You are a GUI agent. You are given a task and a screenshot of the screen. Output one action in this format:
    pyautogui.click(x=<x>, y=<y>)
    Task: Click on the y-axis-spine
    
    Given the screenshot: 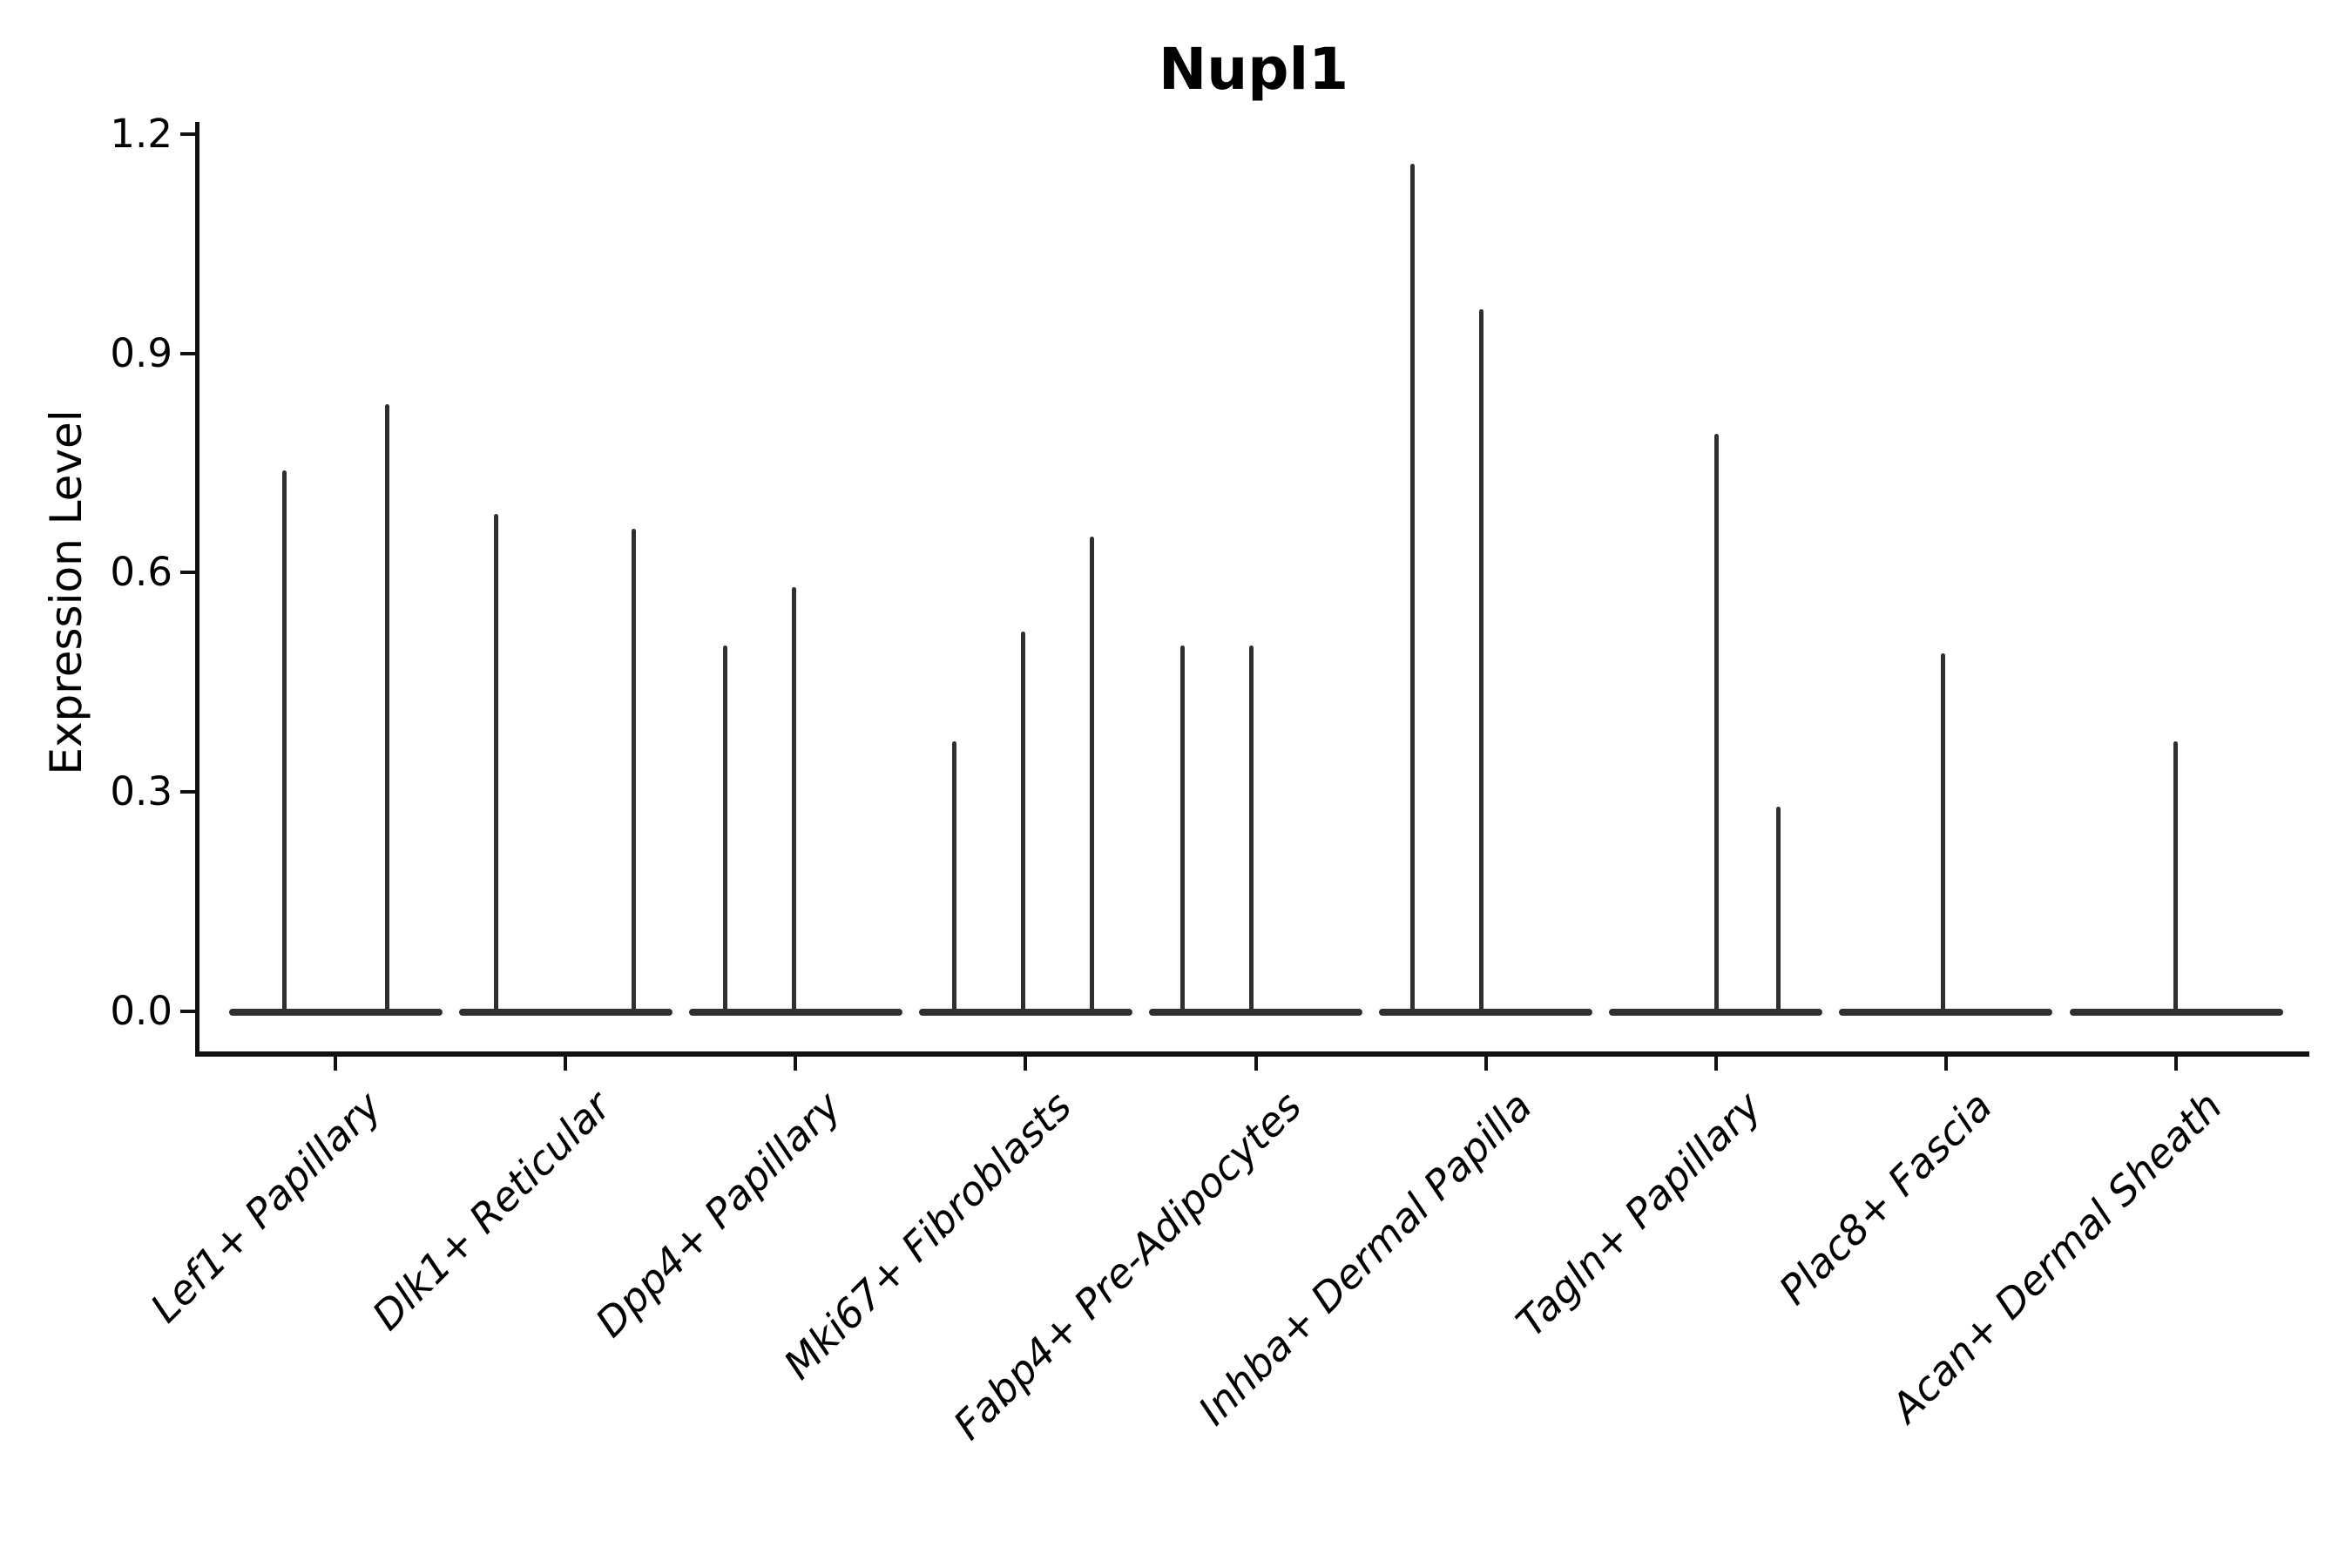 What is the action you would take?
    pyautogui.click(x=197, y=589)
    